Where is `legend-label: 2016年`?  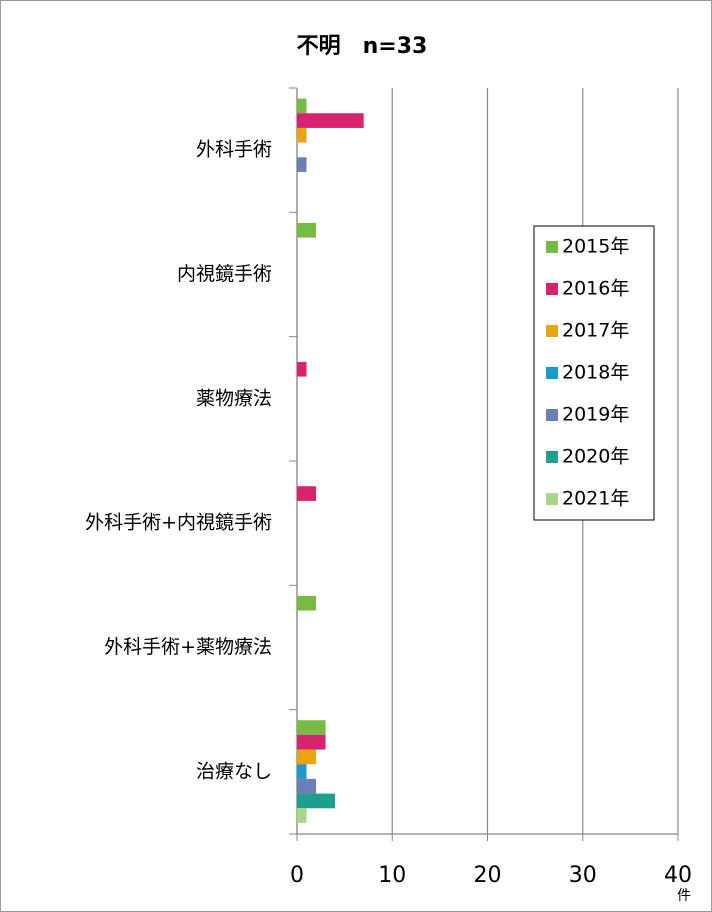
legend-label: 2016年 is located at coordinates (595, 289).